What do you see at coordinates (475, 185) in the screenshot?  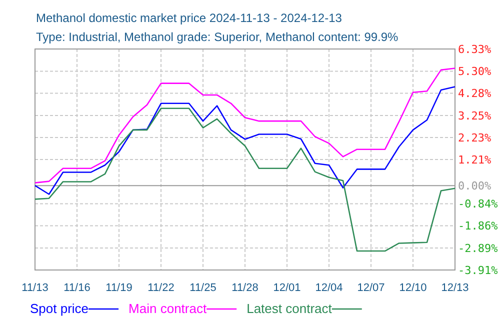 I see `y-tick-label: 0.00%` at bounding box center [475, 185].